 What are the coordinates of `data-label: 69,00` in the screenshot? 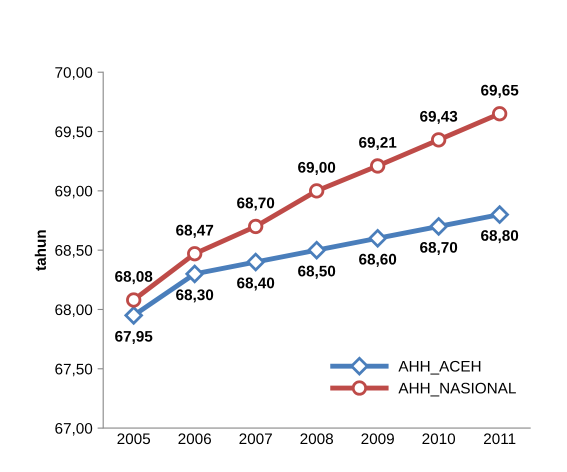 It's located at (317, 168).